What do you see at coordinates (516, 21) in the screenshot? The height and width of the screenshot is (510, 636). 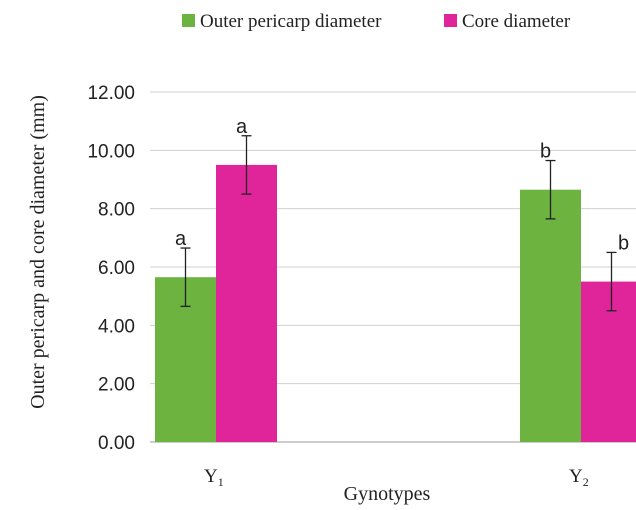 I see `legend-label-core: Core diameter` at bounding box center [516, 21].